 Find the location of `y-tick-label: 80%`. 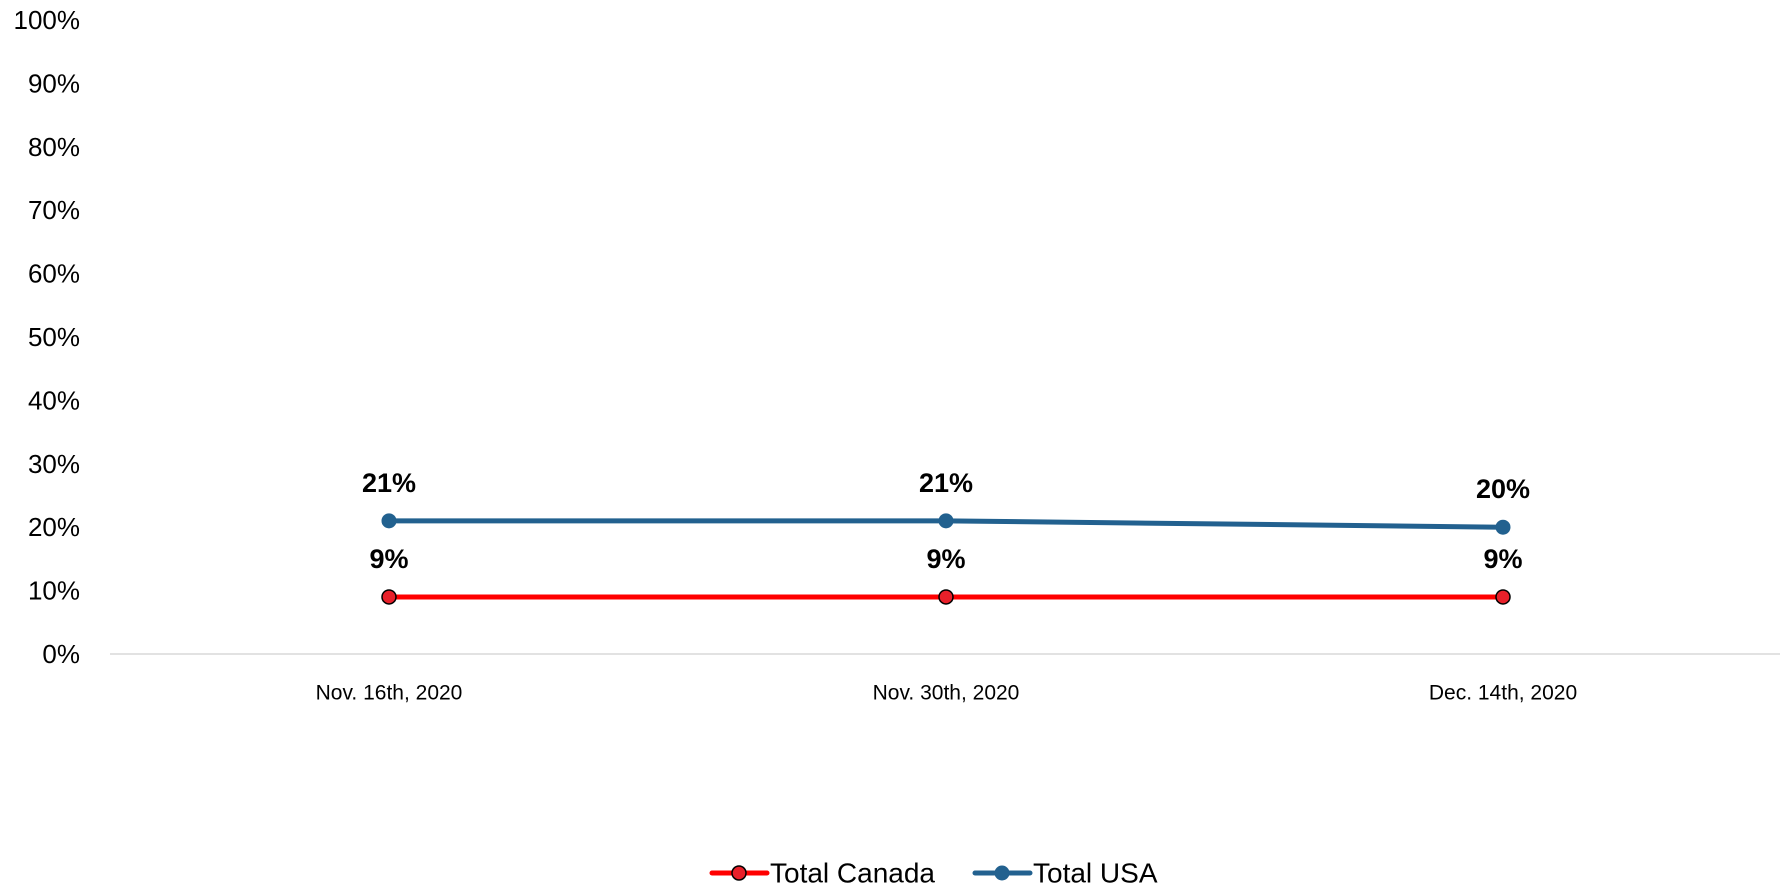

y-tick-label: 80% is located at coordinates (54, 147).